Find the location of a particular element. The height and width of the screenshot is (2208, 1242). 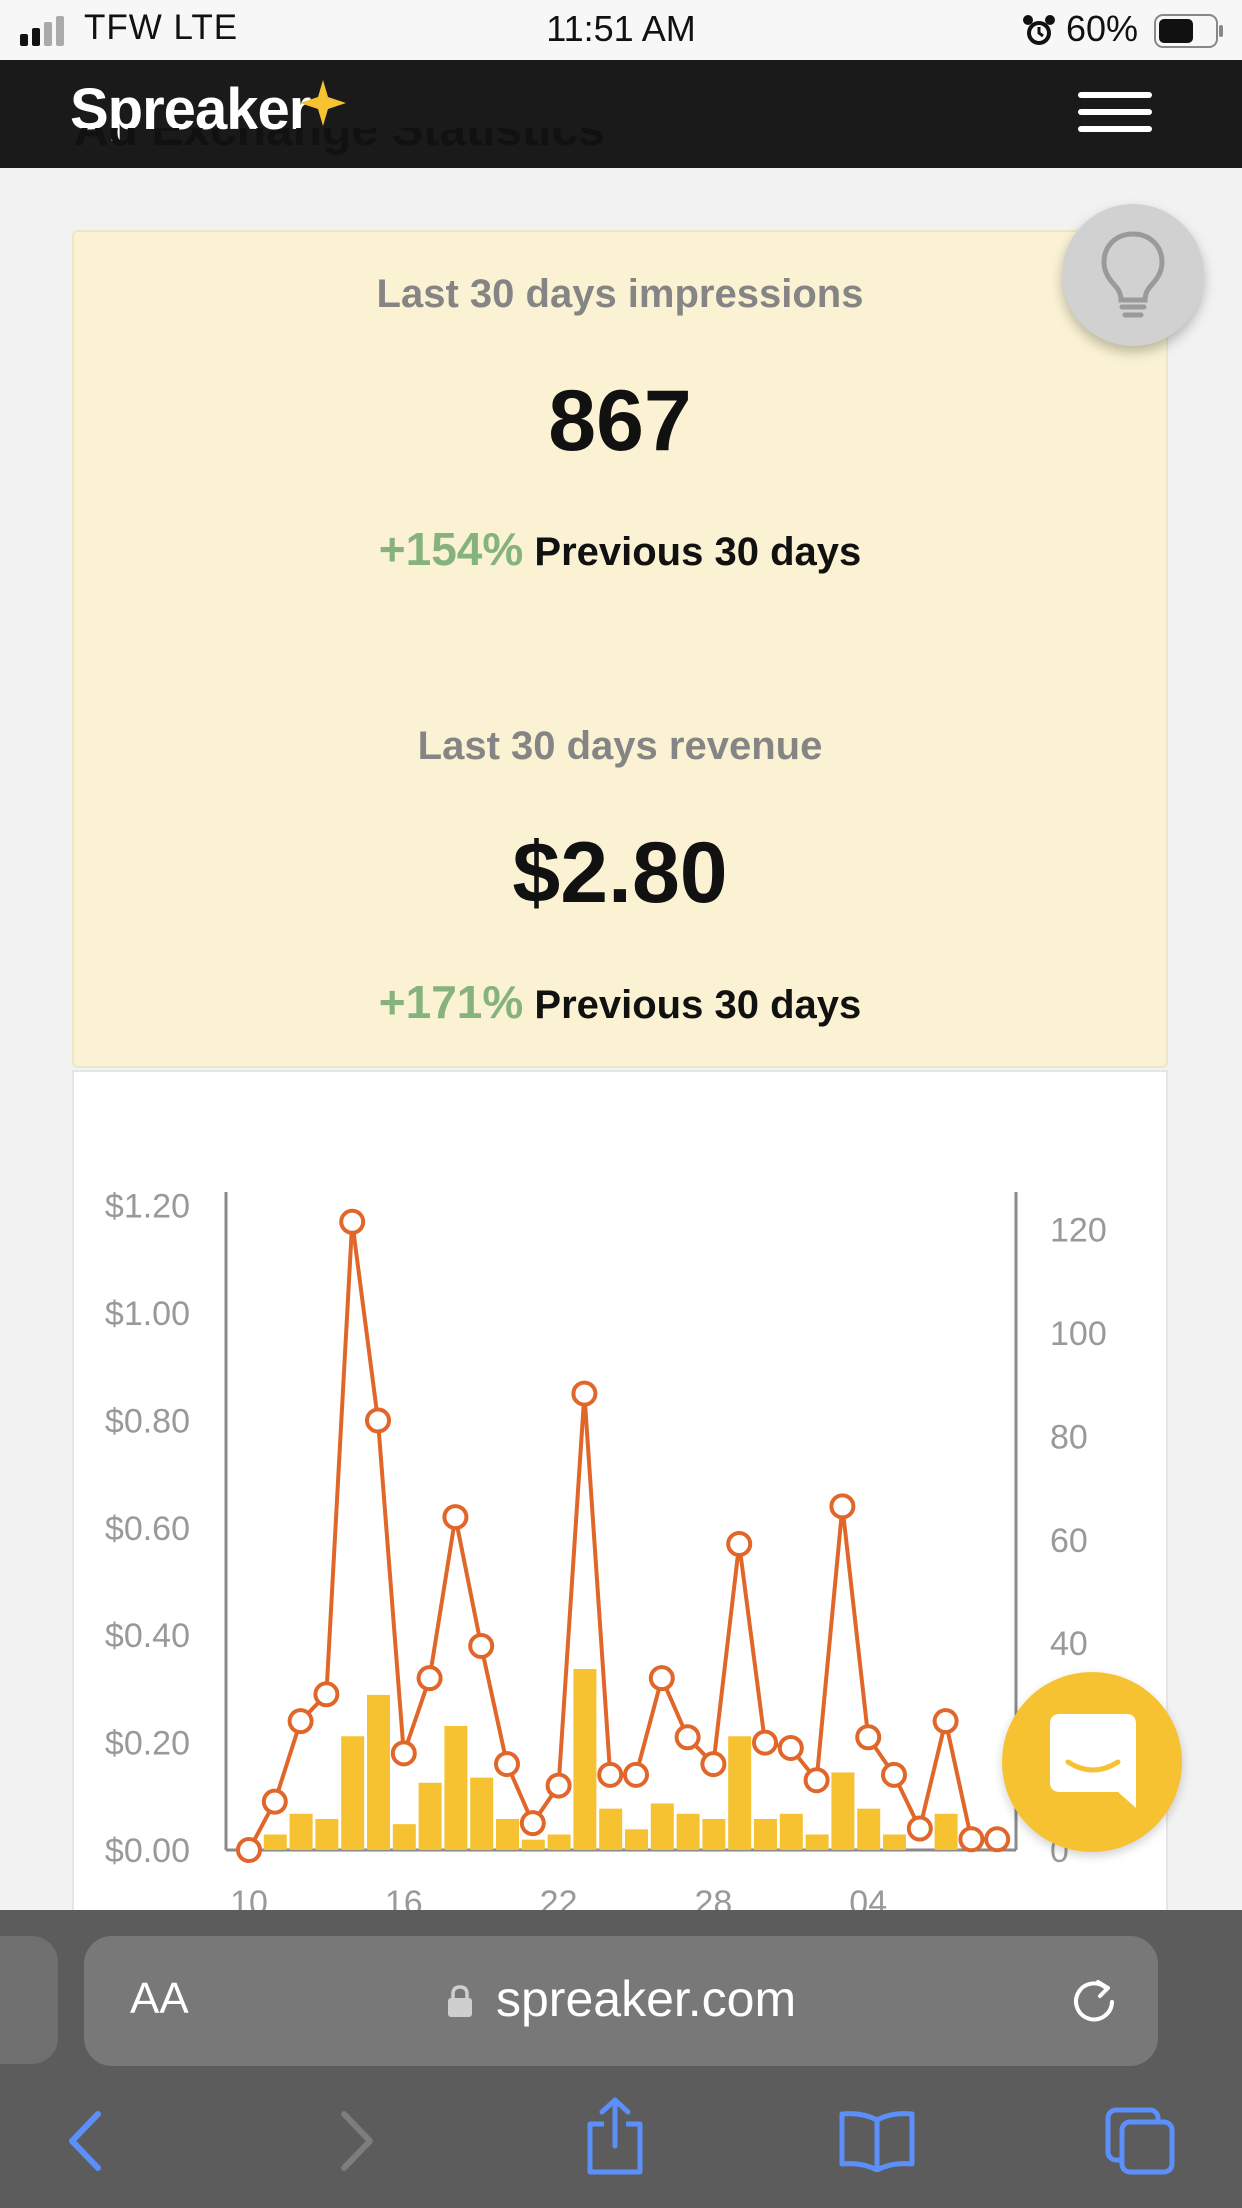

section-title: Ad Exchange Statistics is located at coordinates (524, 148).